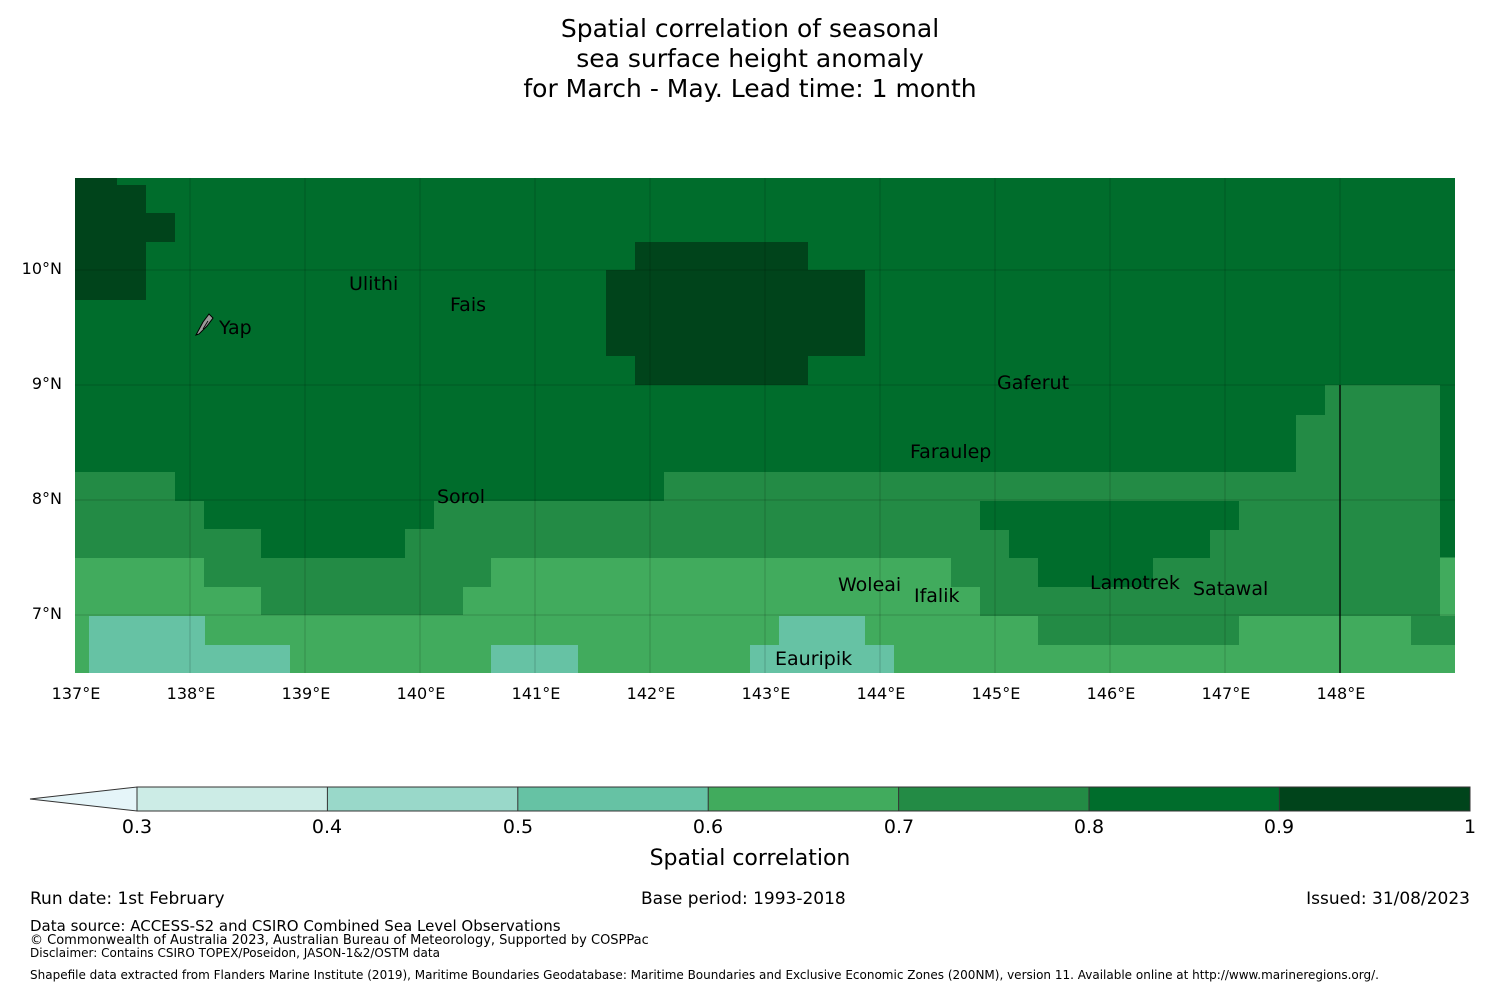 The height and width of the screenshot is (990, 1500). I want to click on title-line-2: sea surface height anomaly, so click(750, 58).